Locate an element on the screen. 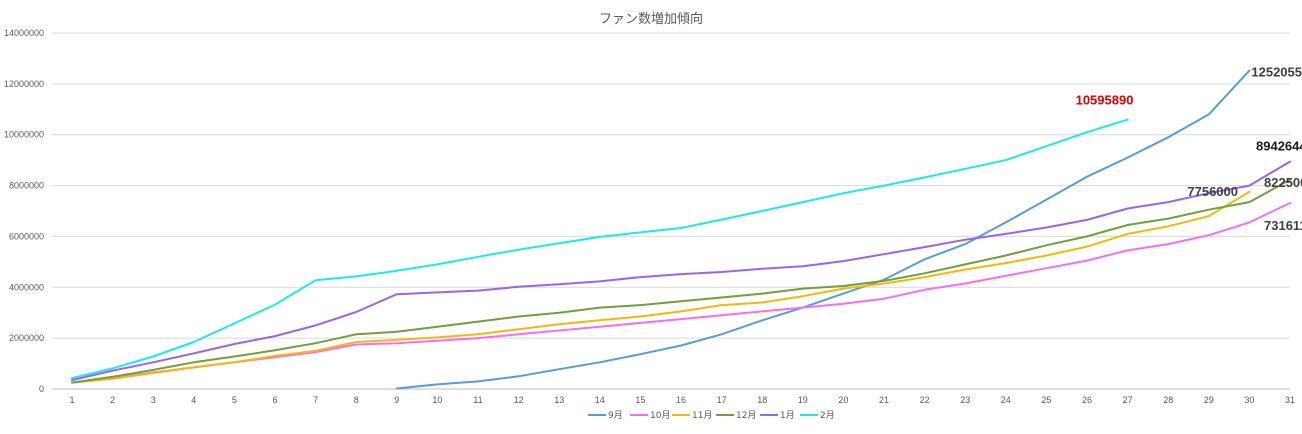  legend-label: 10月 is located at coordinates (660, 415).